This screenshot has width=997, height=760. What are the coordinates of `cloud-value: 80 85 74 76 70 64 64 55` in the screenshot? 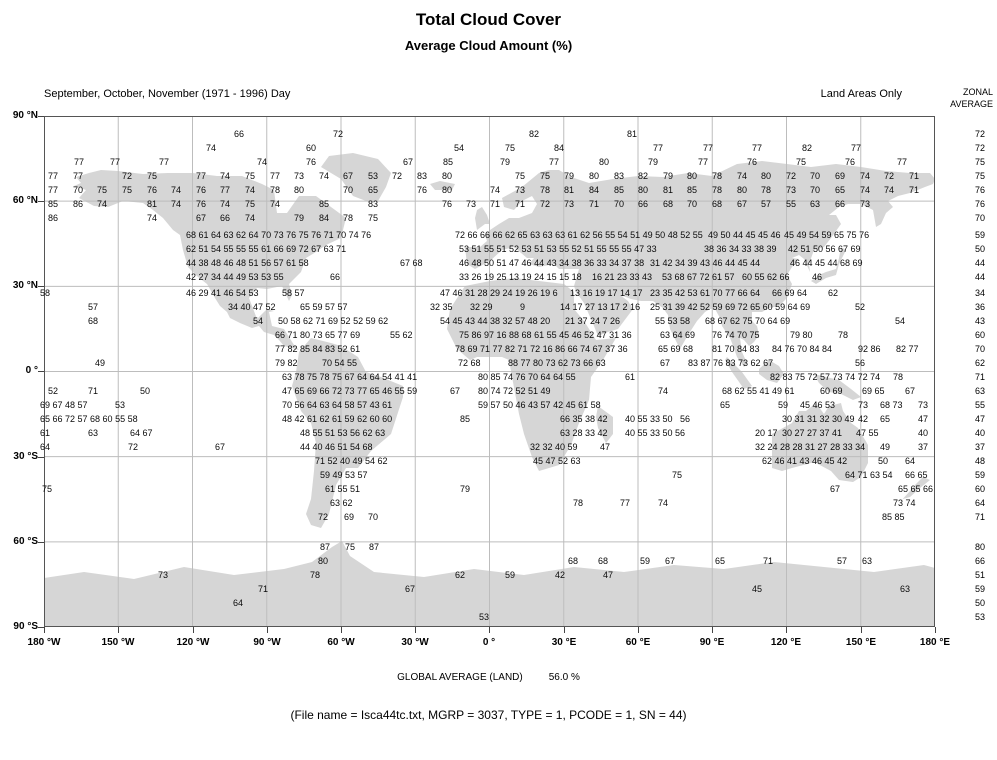 It's located at (527, 377).